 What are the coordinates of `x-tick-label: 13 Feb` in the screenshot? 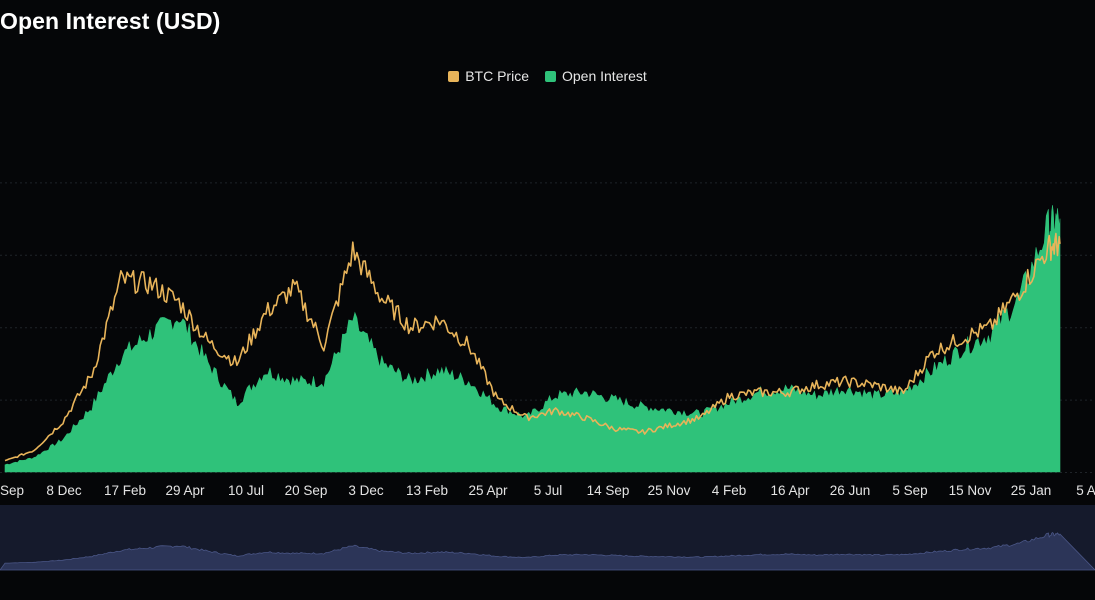 It's located at (427, 490).